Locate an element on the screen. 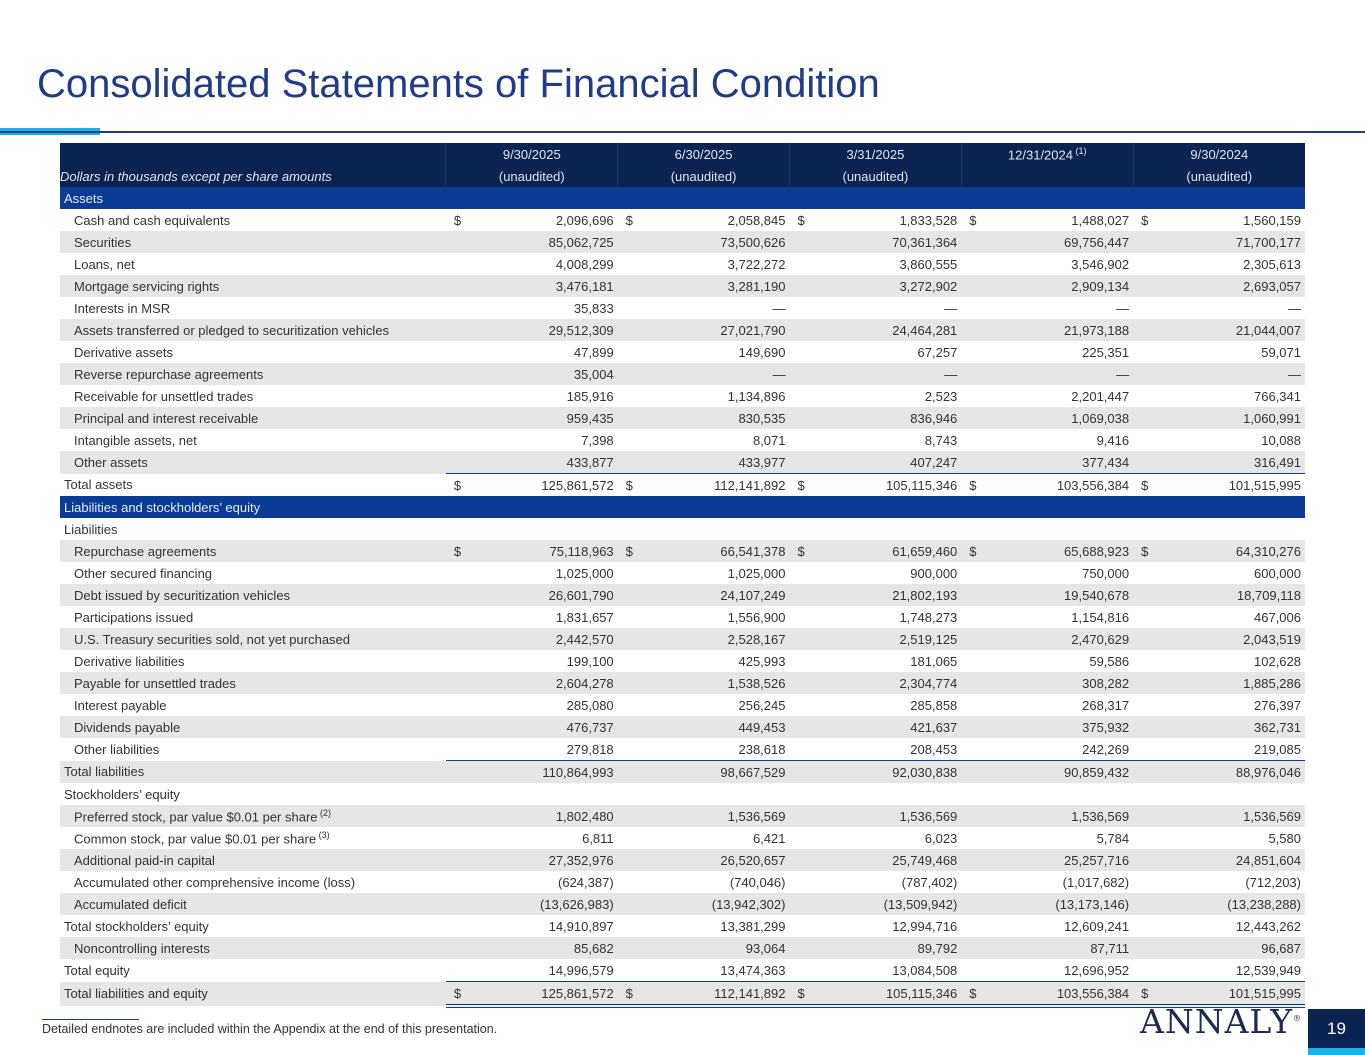 The height and width of the screenshot is (1055, 1365). cell-value: 5,784 is located at coordinates (1113, 838).